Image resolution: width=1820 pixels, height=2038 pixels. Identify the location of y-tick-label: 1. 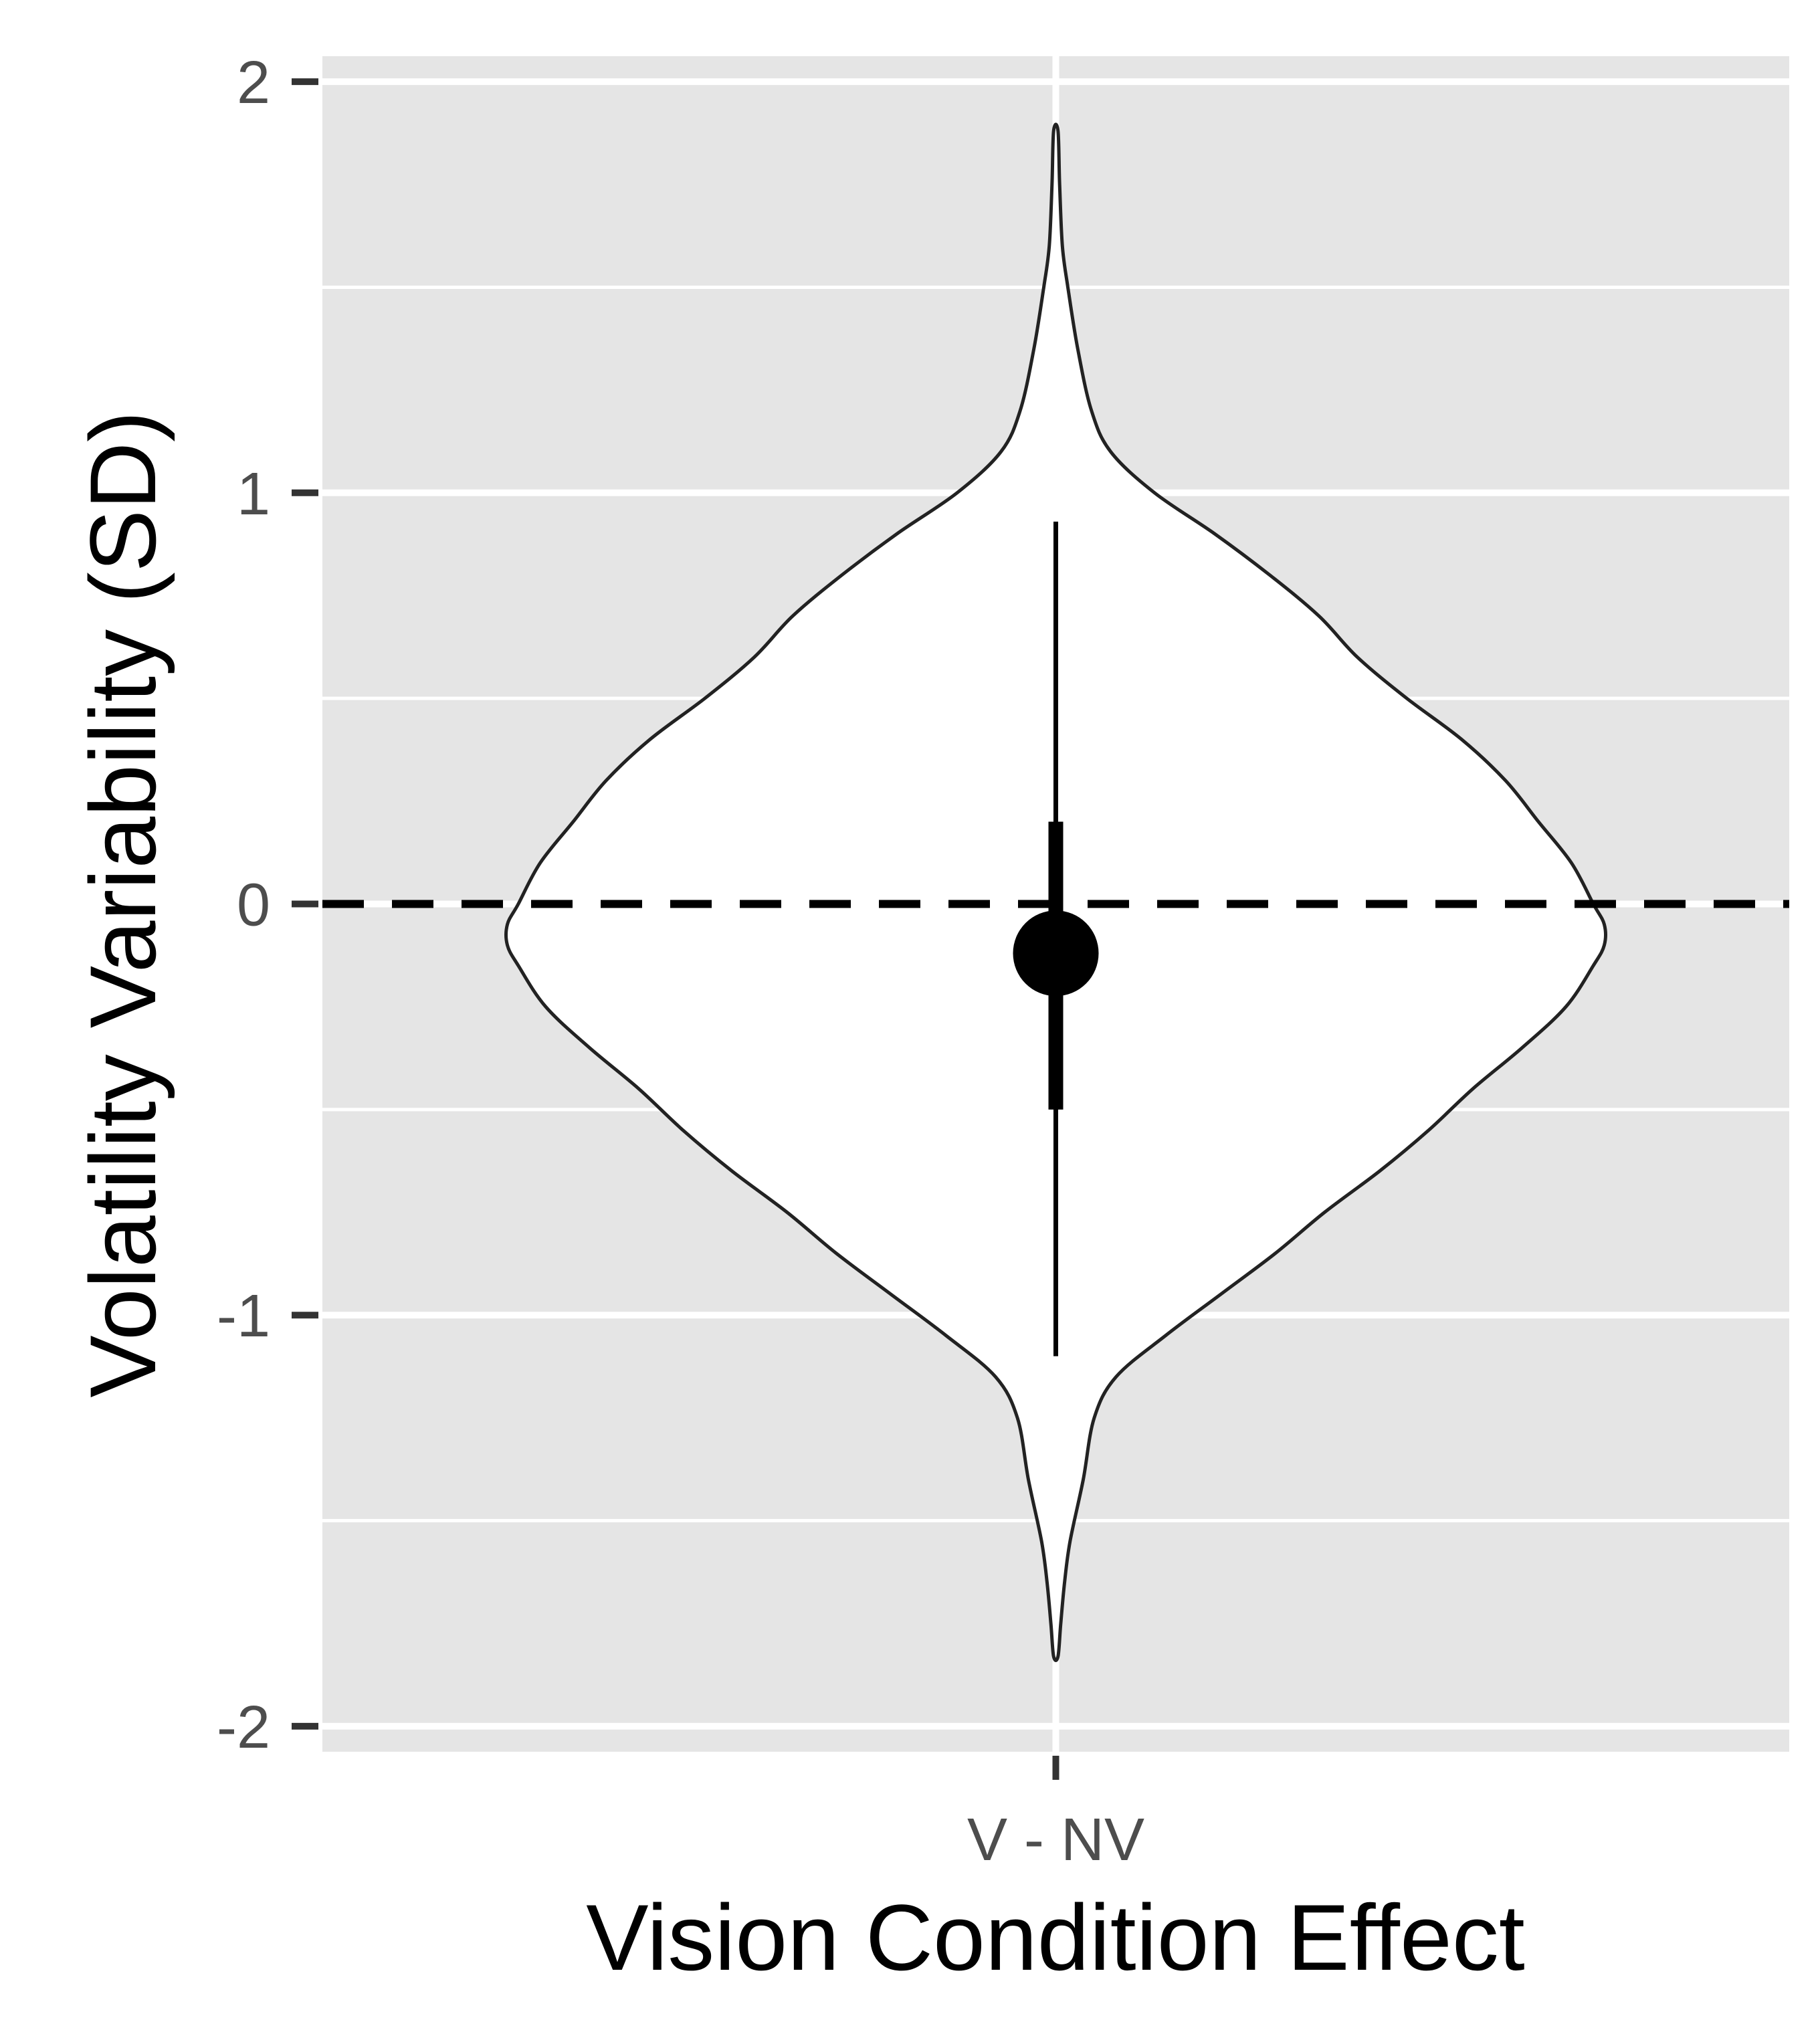
(254, 494).